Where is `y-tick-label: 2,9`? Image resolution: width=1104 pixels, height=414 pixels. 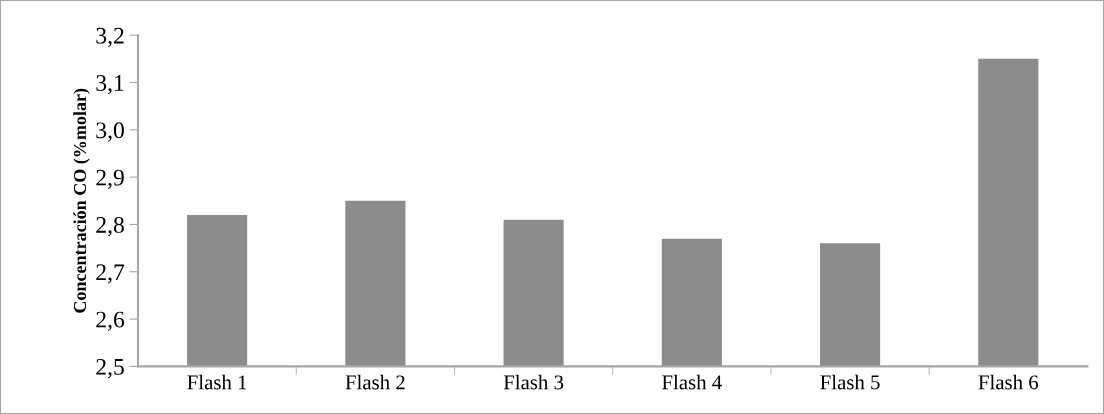 y-tick-label: 2,9 is located at coordinates (110, 179).